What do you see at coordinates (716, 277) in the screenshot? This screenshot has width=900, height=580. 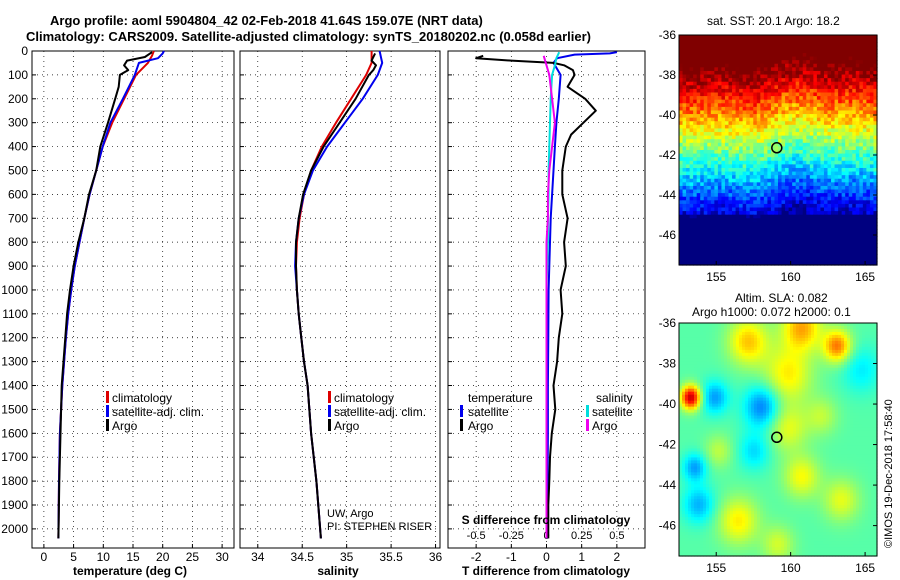 I see `map-x-tick-label: 155` at bounding box center [716, 277].